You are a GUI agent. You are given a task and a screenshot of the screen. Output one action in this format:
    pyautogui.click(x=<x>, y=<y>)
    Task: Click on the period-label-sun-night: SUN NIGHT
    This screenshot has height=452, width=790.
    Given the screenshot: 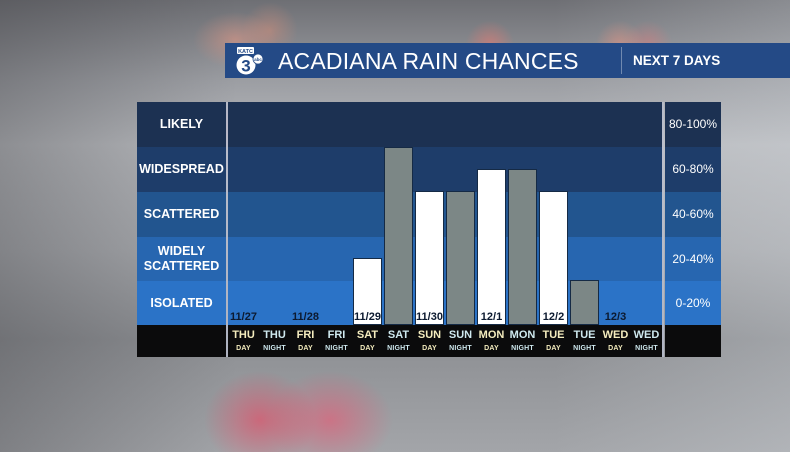 What is the action you would take?
    pyautogui.click(x=460, y=342)
    